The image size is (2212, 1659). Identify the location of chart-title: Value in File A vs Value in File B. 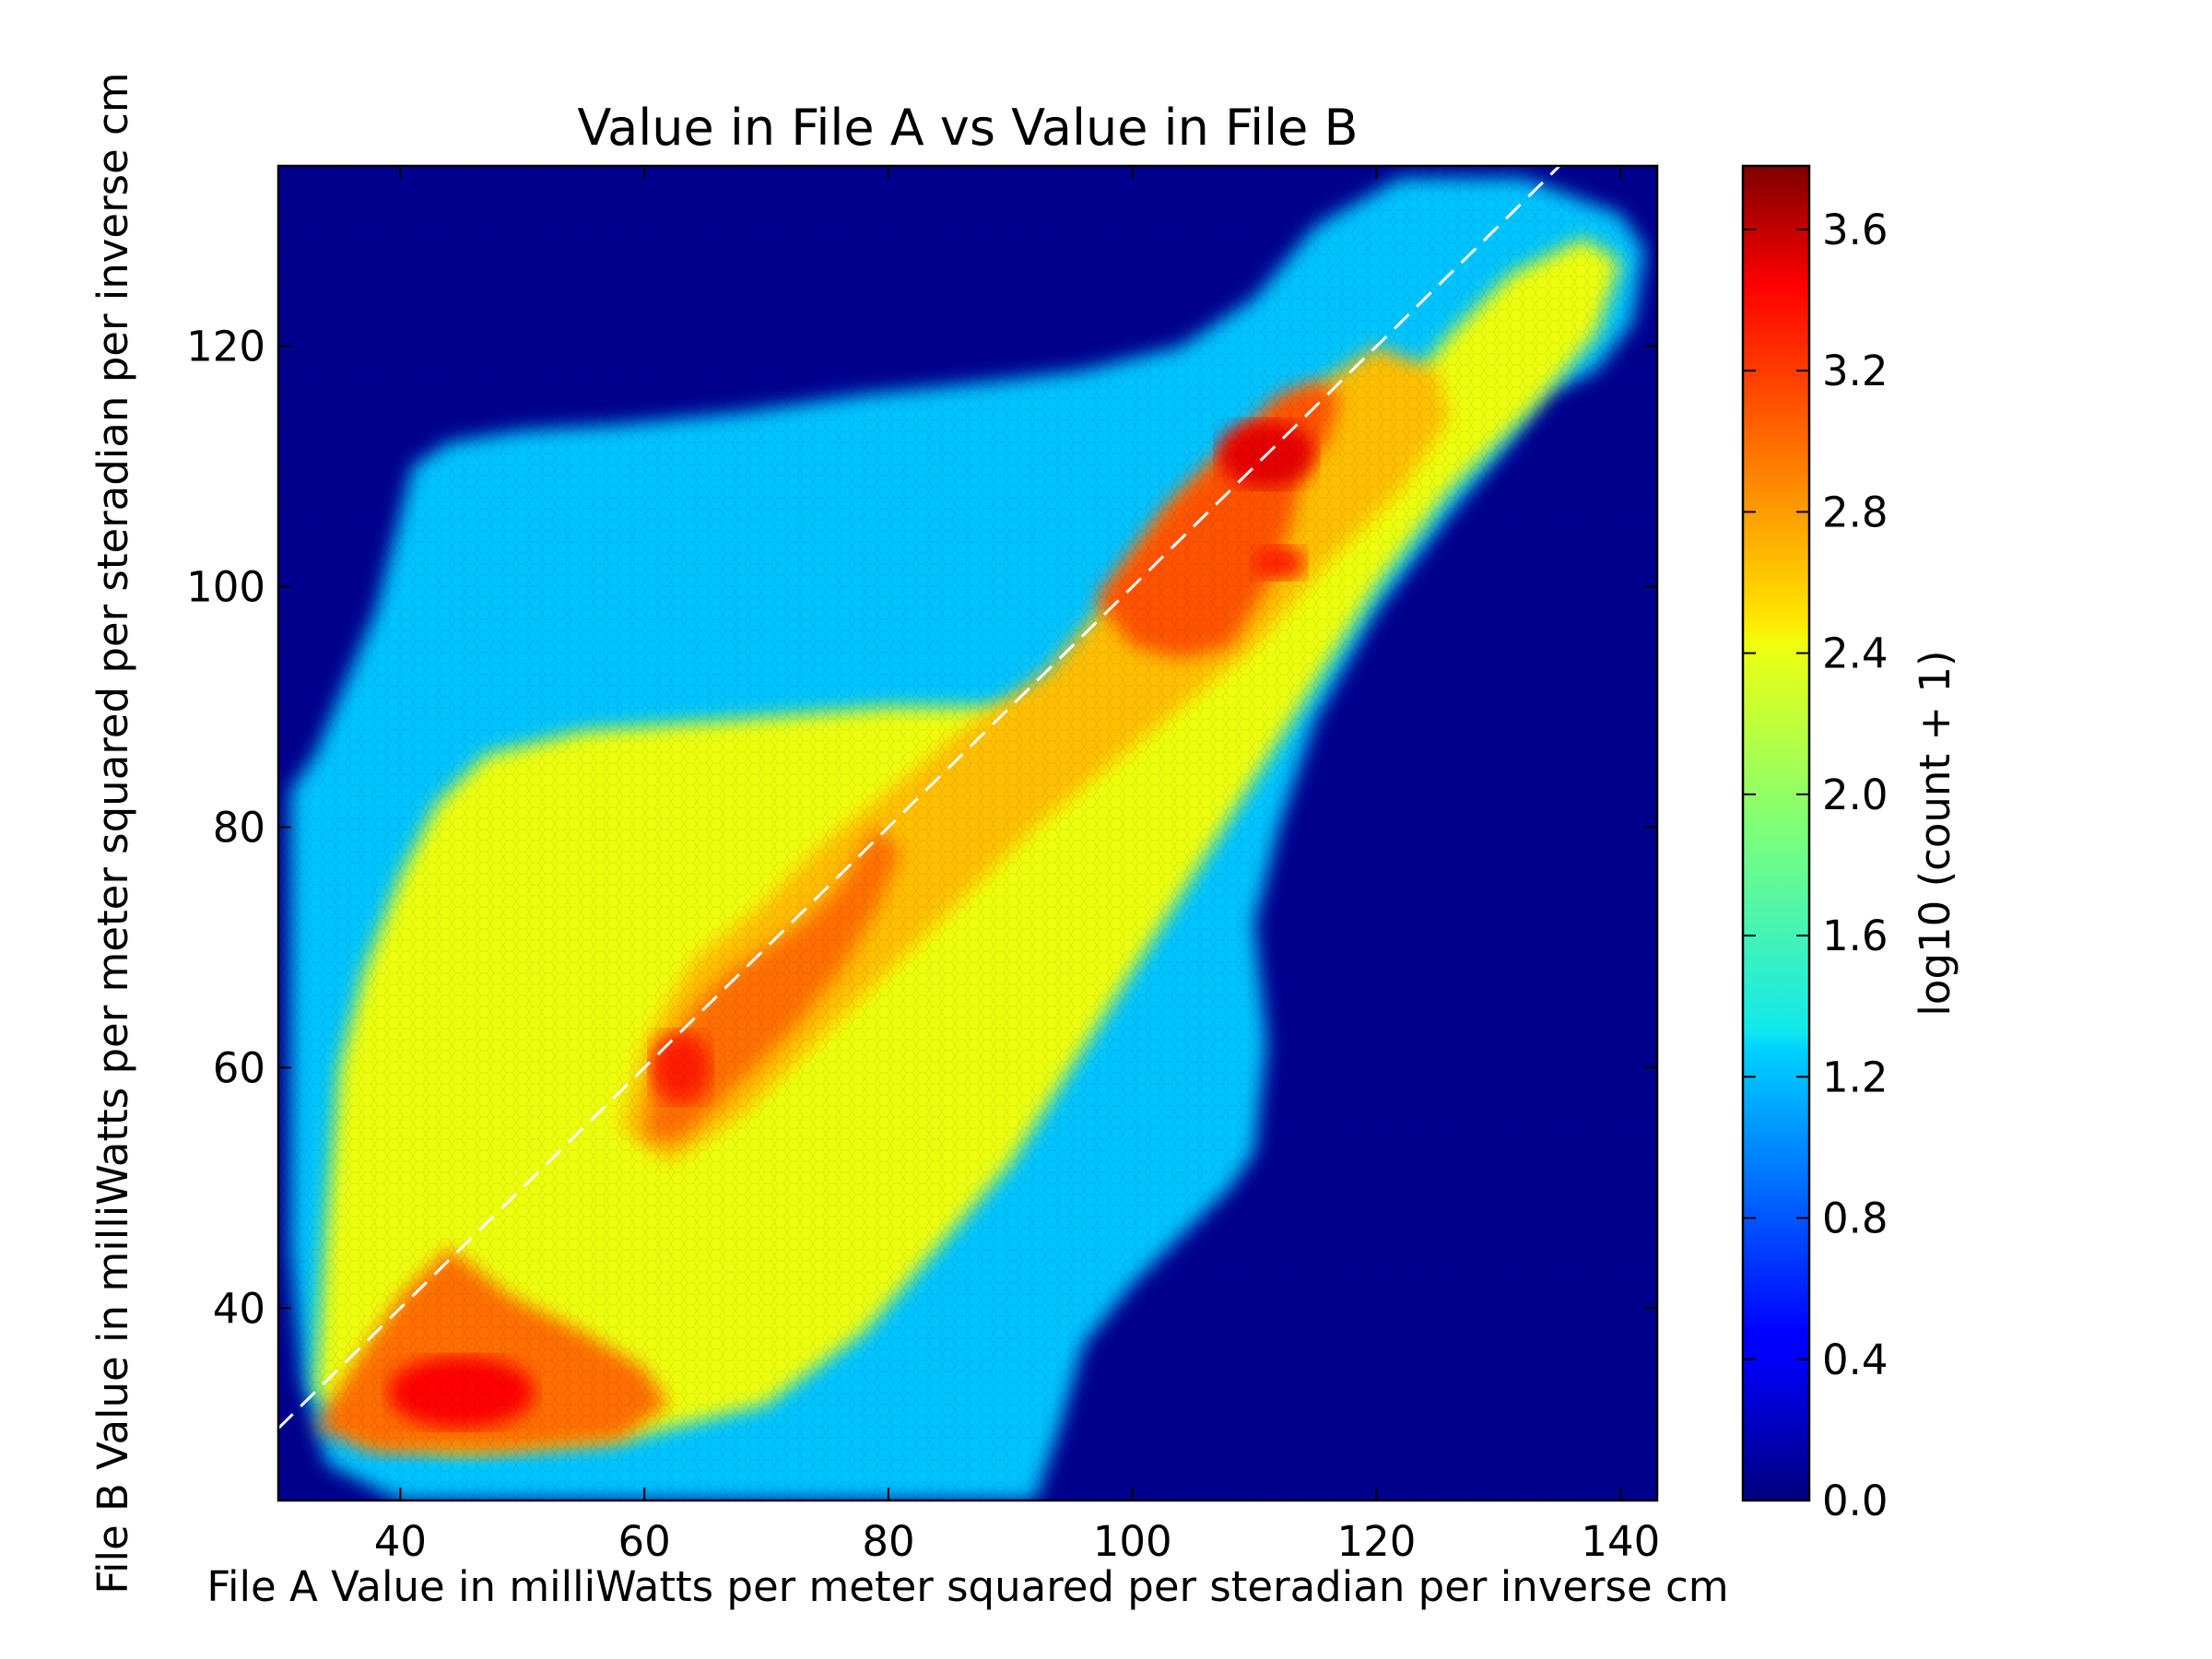
(967, 128).